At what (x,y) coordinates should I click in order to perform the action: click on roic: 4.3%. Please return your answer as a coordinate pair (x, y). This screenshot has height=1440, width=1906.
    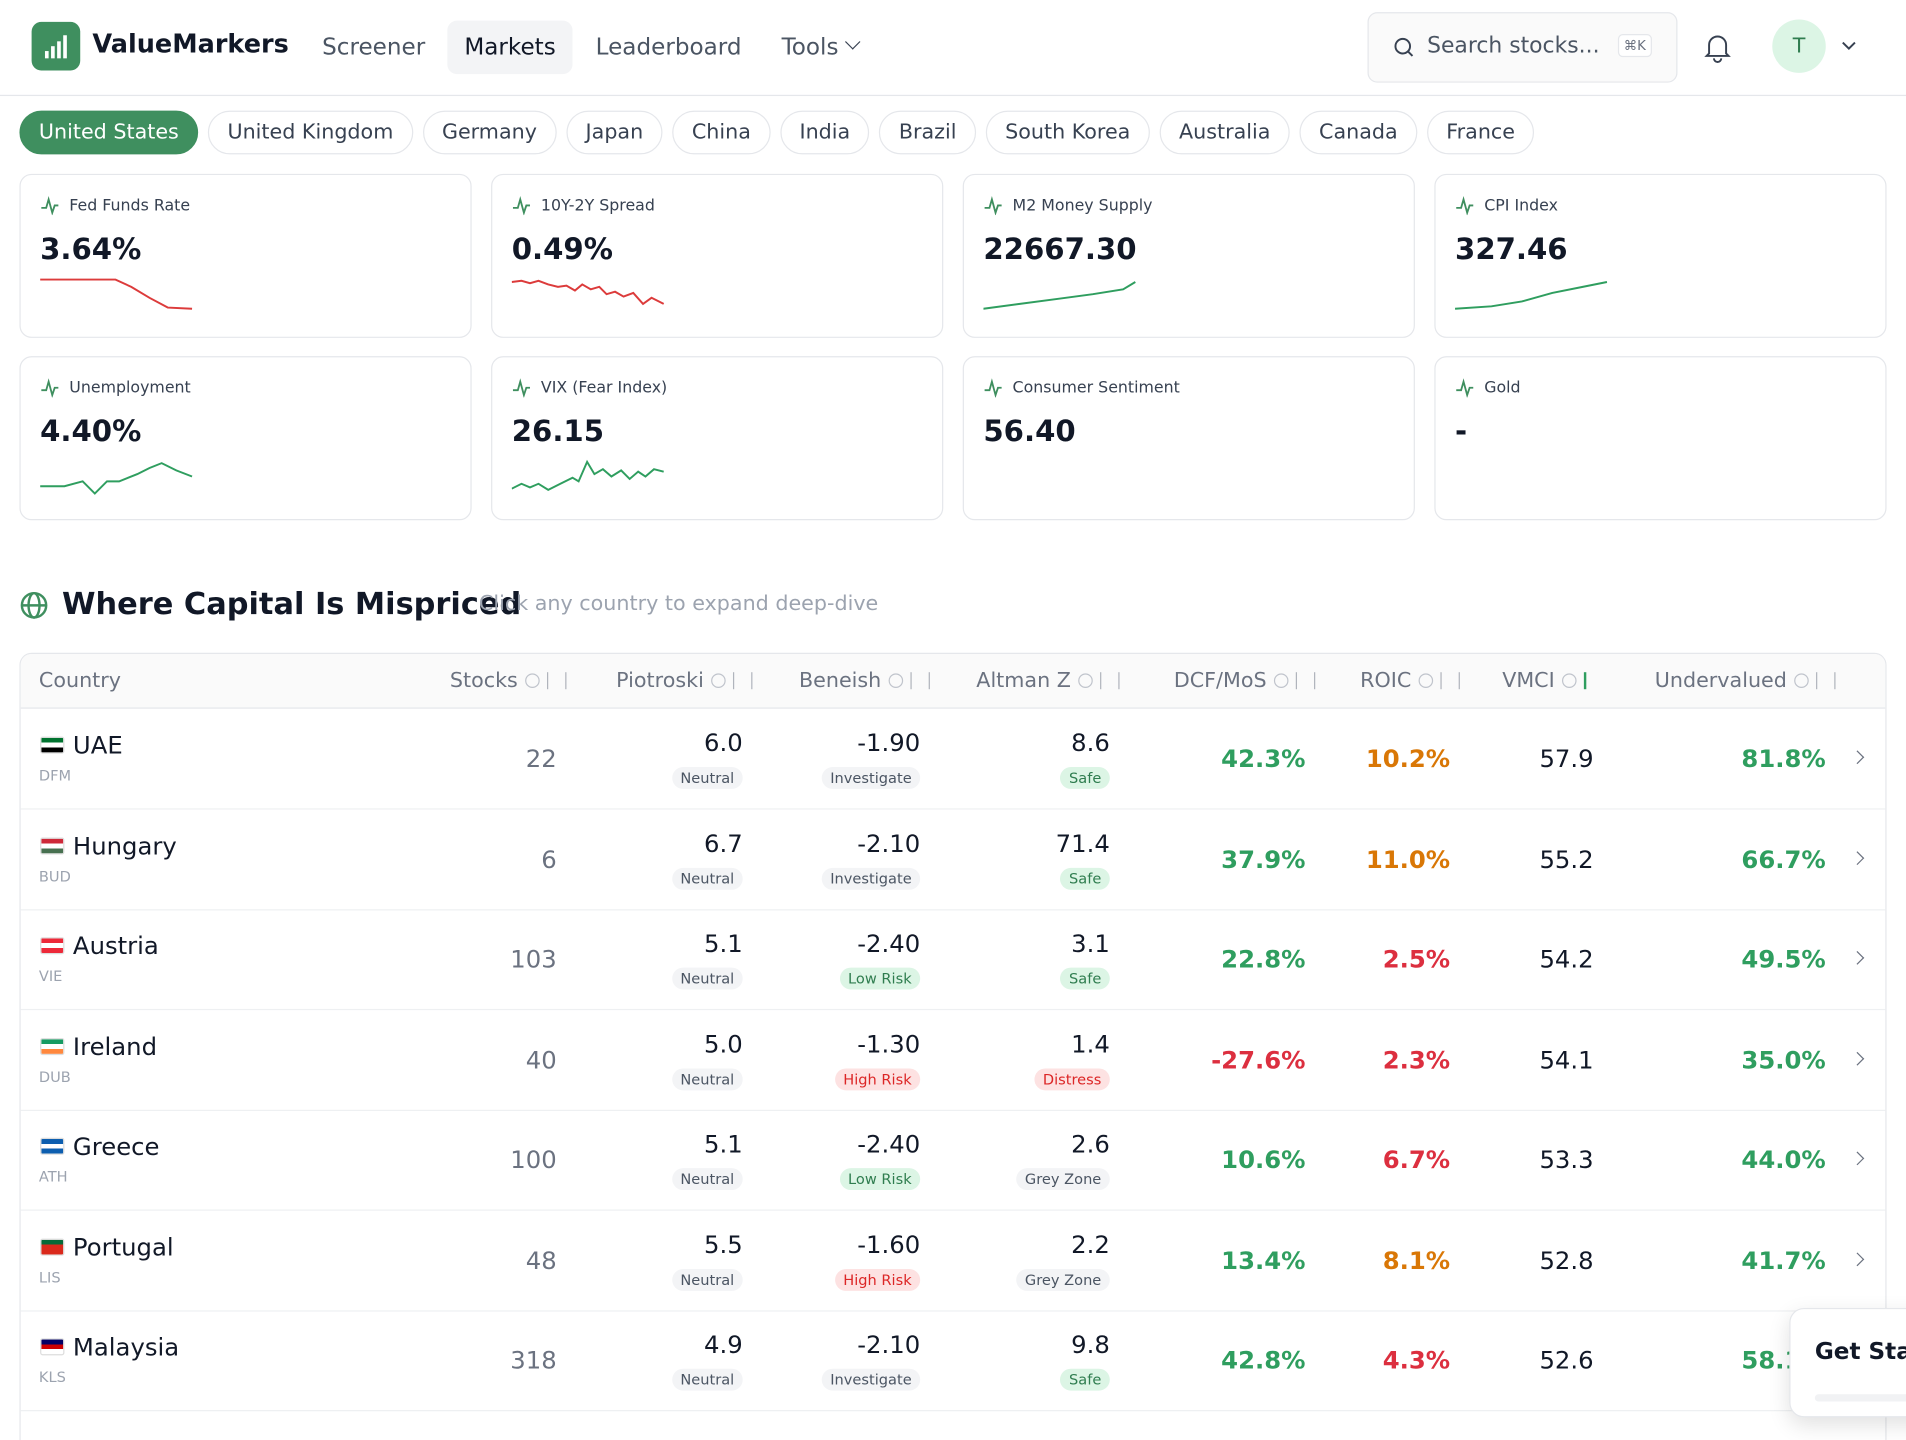
    Looking at the image, I should click on (1416, 1360).